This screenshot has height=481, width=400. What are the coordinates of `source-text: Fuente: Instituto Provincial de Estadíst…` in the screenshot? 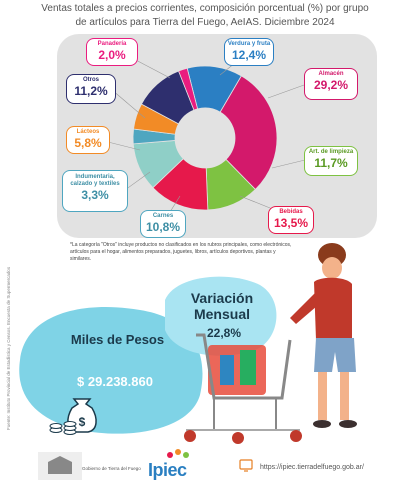 It's located at (8, 348).